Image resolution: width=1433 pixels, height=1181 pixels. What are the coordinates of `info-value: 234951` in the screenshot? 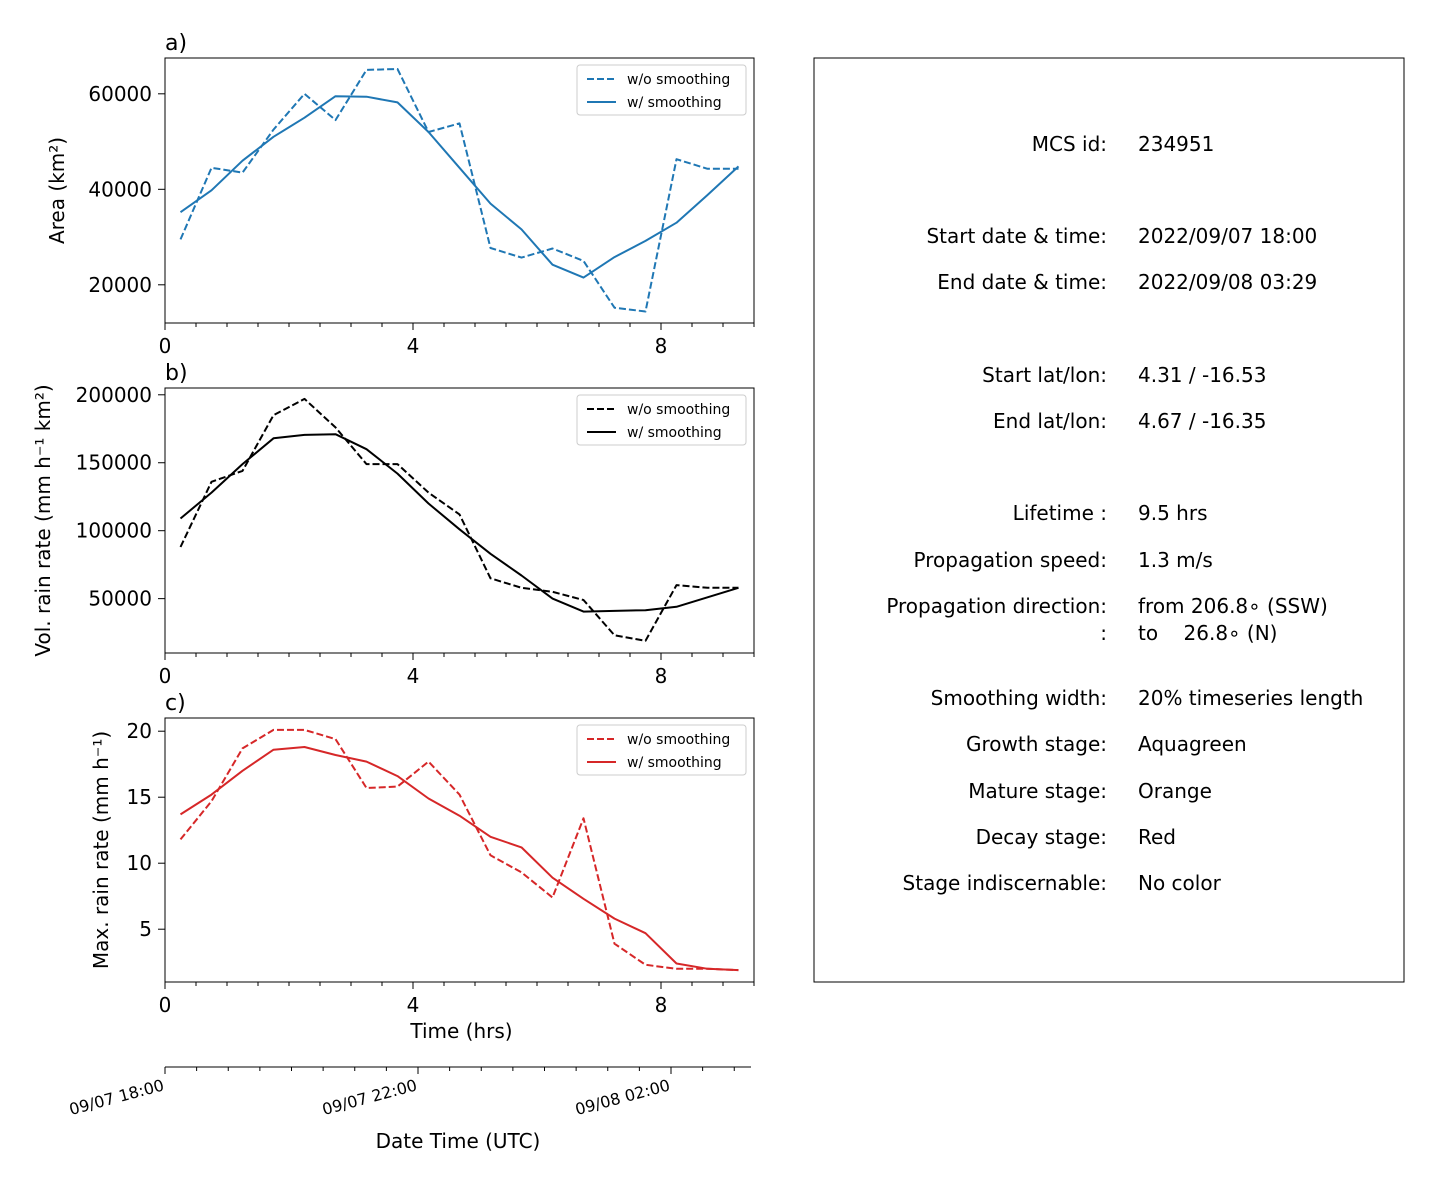 It's located at (1176, 144).